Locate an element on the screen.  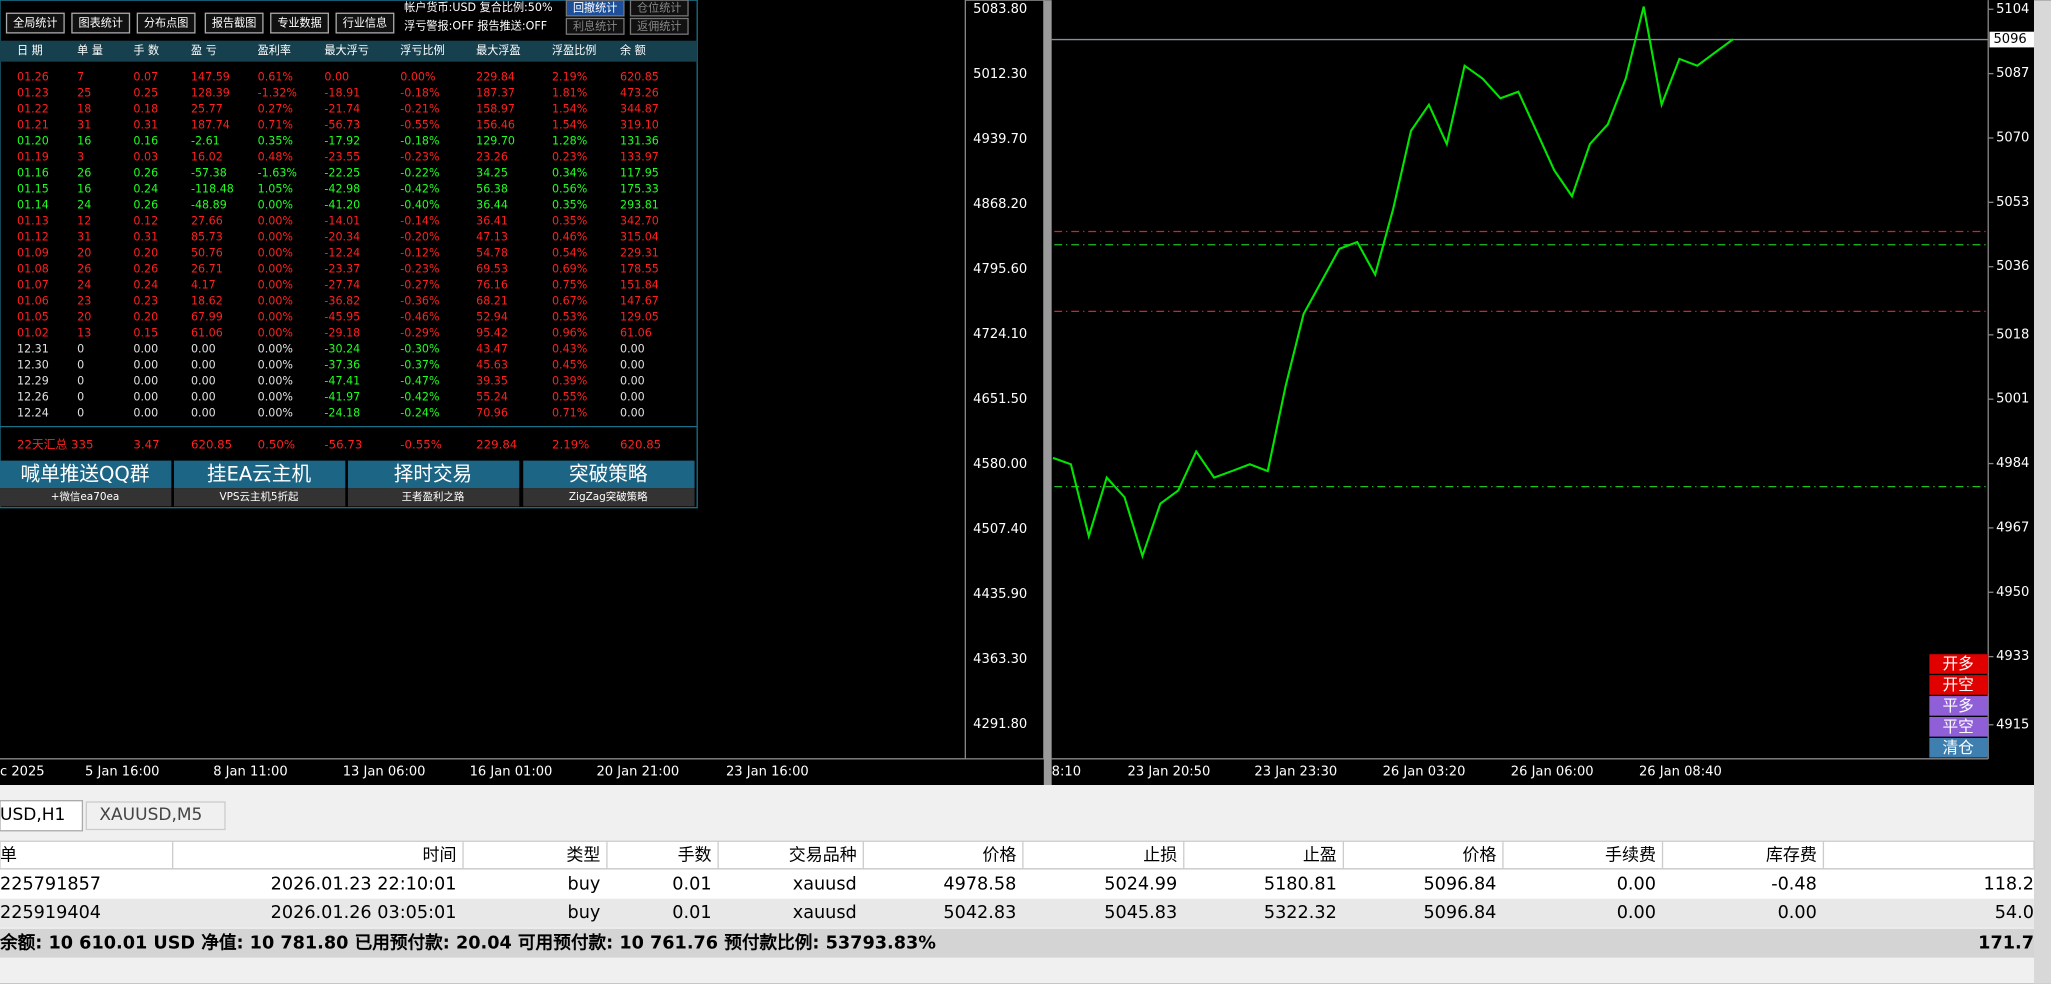
stats-cell: 0.18 is located at coordinates (145, 108).